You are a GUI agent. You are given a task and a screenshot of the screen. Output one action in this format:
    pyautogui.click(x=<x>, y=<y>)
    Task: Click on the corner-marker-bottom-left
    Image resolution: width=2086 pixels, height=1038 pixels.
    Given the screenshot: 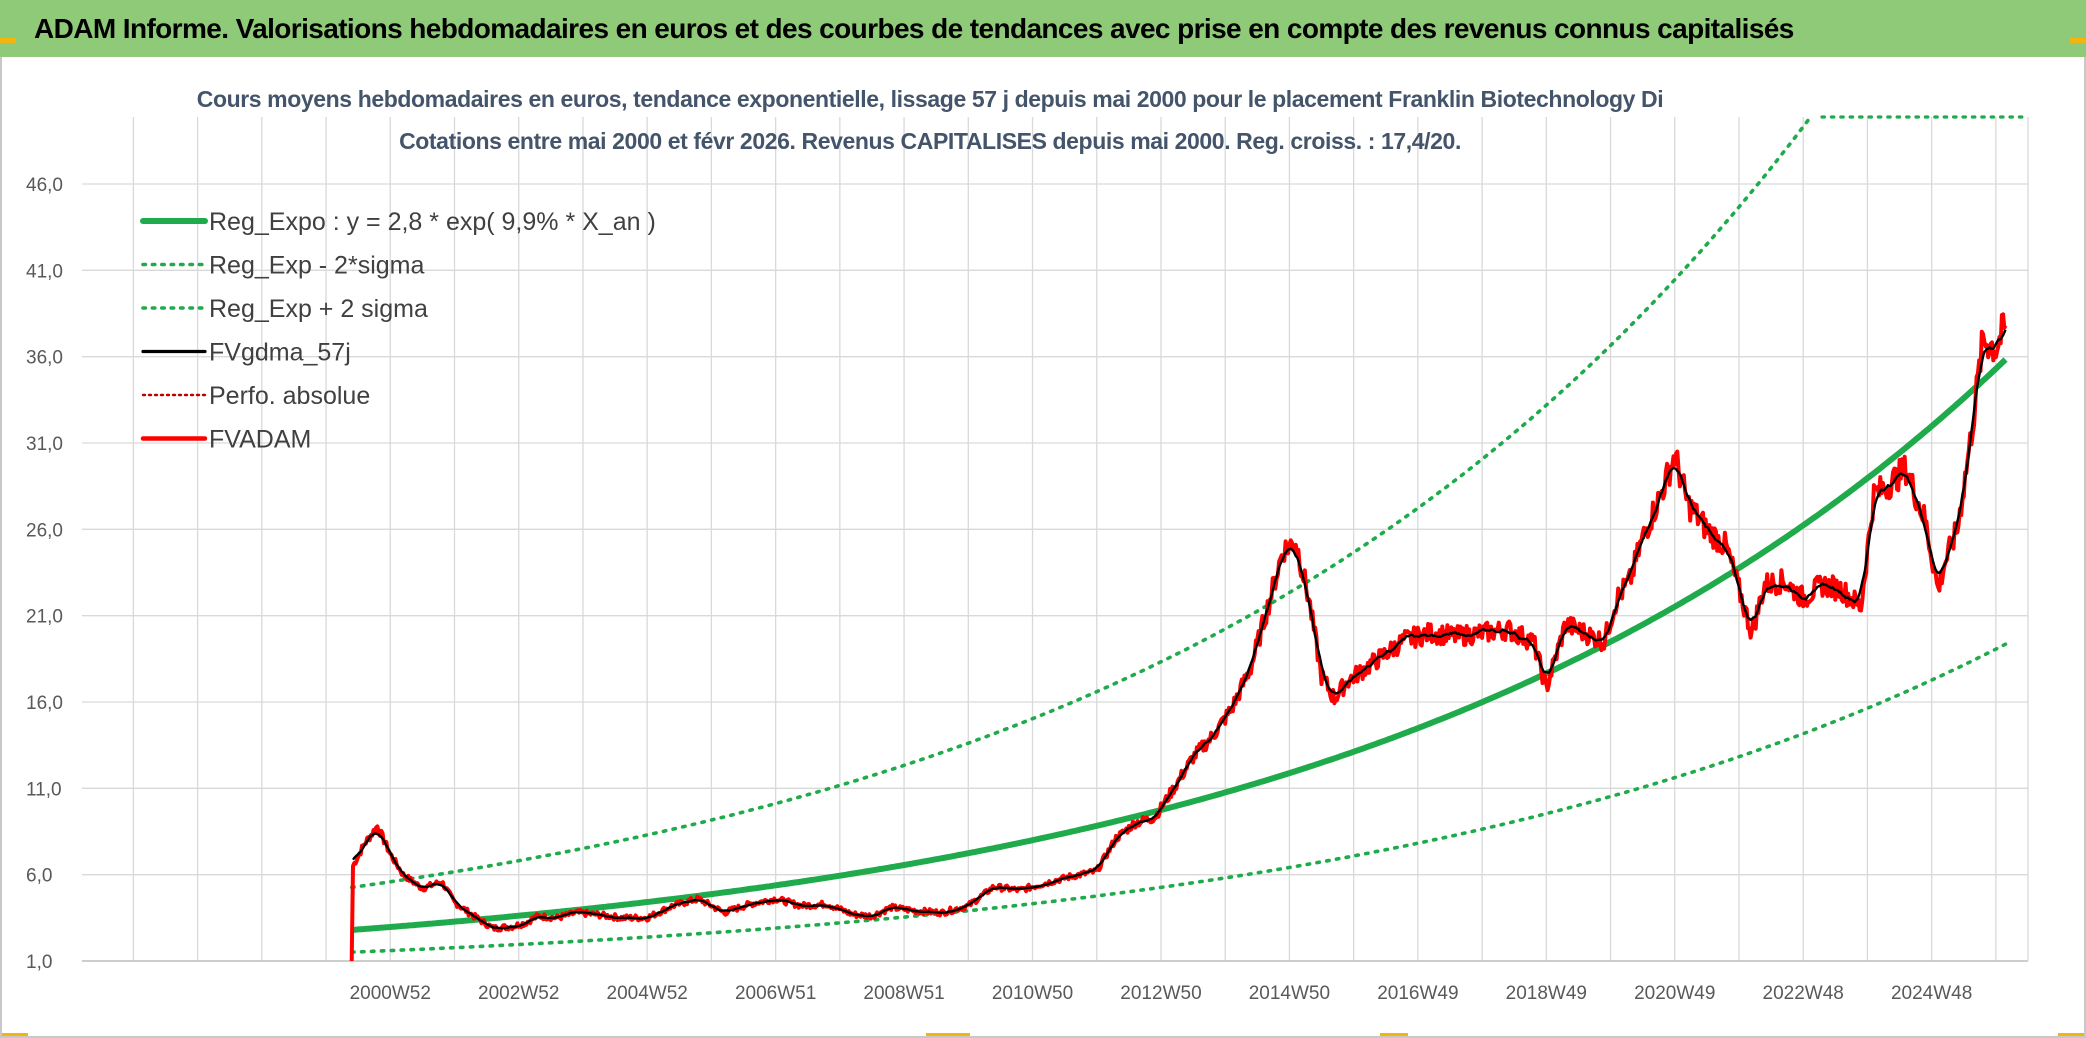 What is the action you would take?
    pyautogui.click(x=14, y=1035)
    